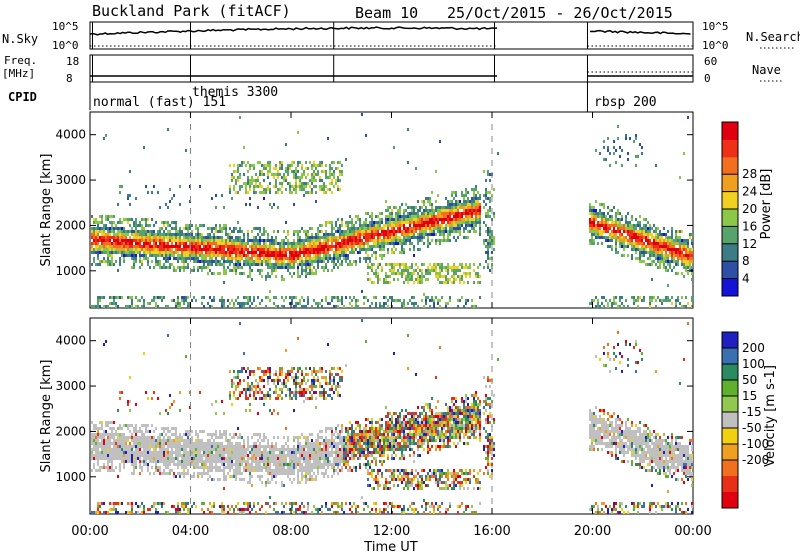 Image resolution: width=800 pixels, height=554 pixels. I want to click on cpid-label: CPID, so click(22, 97).